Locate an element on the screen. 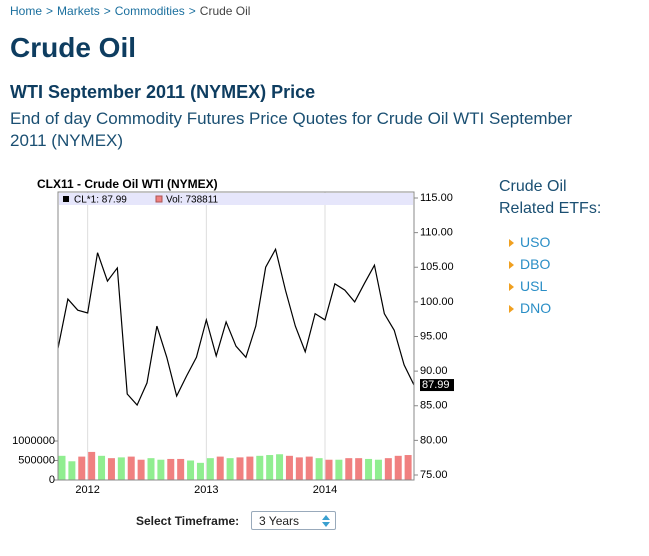 The height and width of the screenshot is (556, 649). etf-link: DNO is located at coordinates (530, 308).